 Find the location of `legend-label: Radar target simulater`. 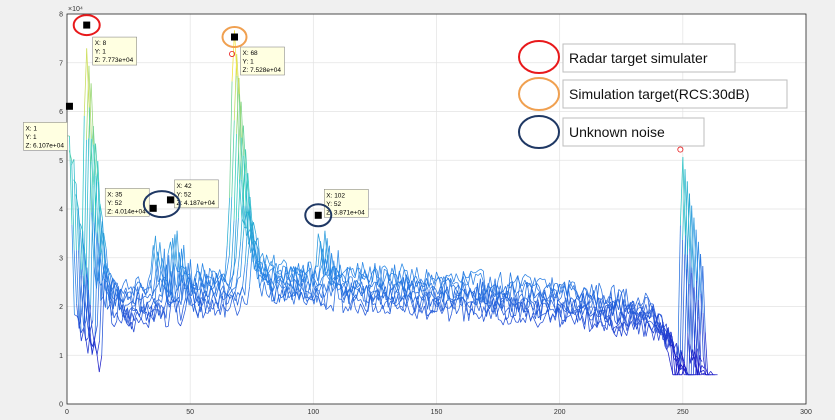

legend-label: Radar target simulater is located at coordinates (638, 58).